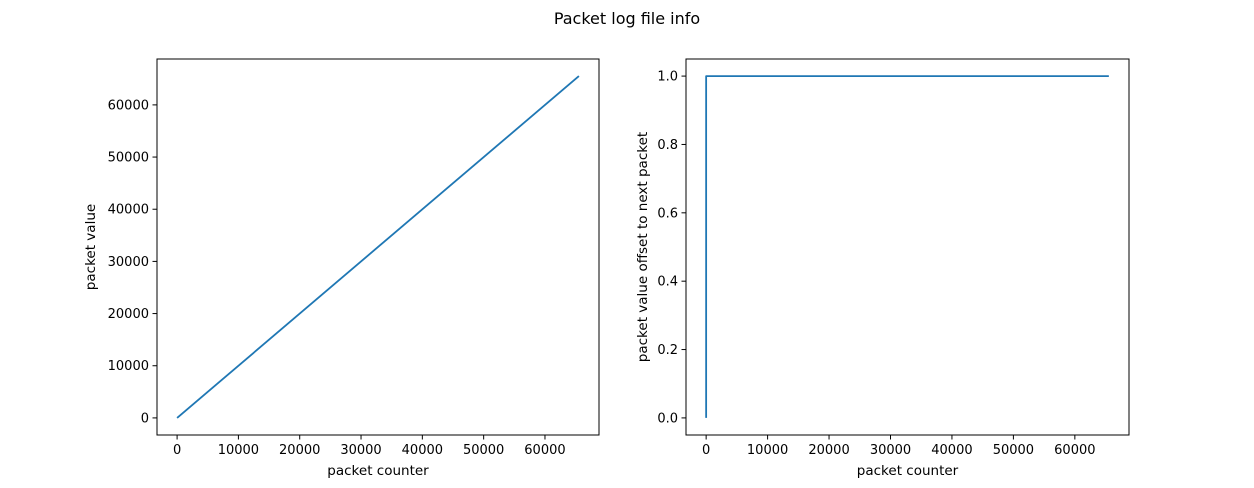 The width and height of the screenshot is (1254, 488). Describe the element at coordinates (128, 314) in the screenshot. I see `y-tick-label: 20000` at that location.